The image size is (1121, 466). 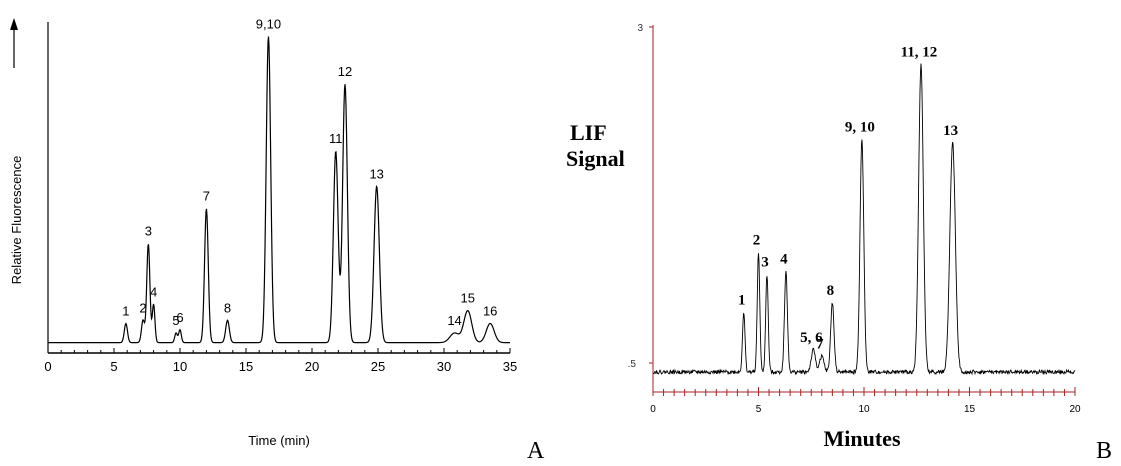 I want to click on chart-b-ytick-label-05: .5, so click(x=632, y=364).